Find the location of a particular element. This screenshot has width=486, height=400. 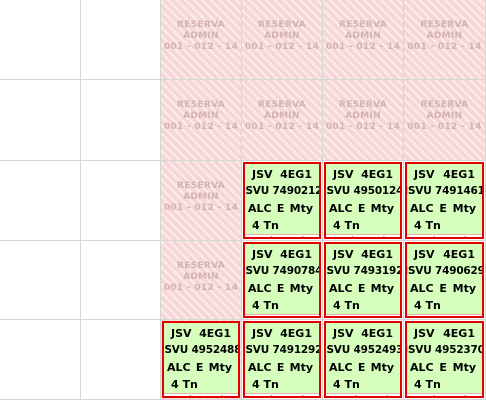

container-info: JSV 4EG1 JSVU 7491292 ALC E Mty 4 Tn is located at coordinates (282, 358).